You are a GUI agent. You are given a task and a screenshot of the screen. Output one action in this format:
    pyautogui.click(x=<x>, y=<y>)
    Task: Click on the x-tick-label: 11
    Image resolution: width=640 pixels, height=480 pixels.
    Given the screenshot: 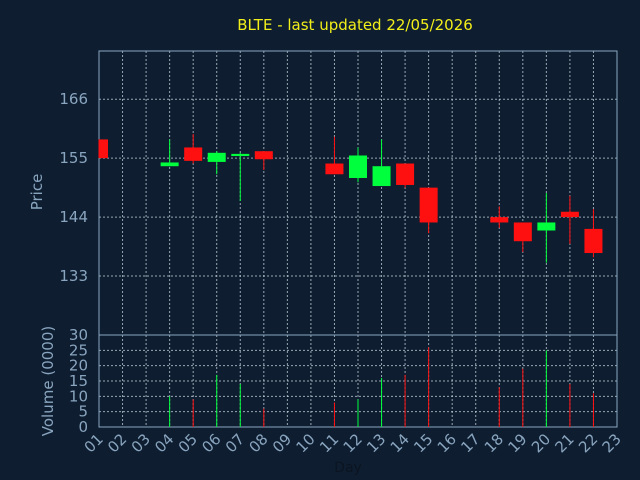 What is the action you would take?
    pyautogui.click(x=329, y=443)
    